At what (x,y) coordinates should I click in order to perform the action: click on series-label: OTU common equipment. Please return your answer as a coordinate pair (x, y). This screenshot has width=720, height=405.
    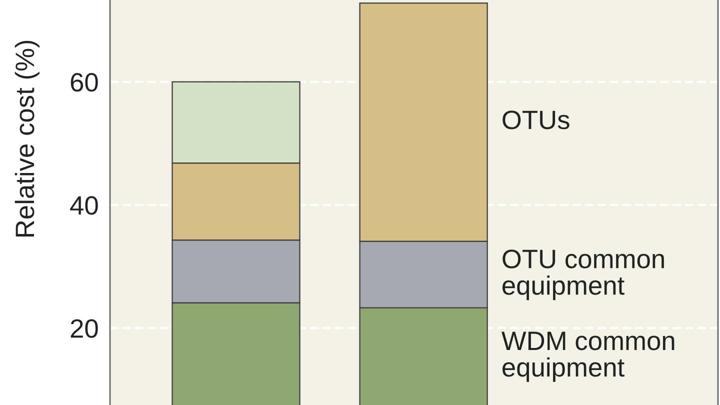
    Looking at the image, I should click on (583, 275).